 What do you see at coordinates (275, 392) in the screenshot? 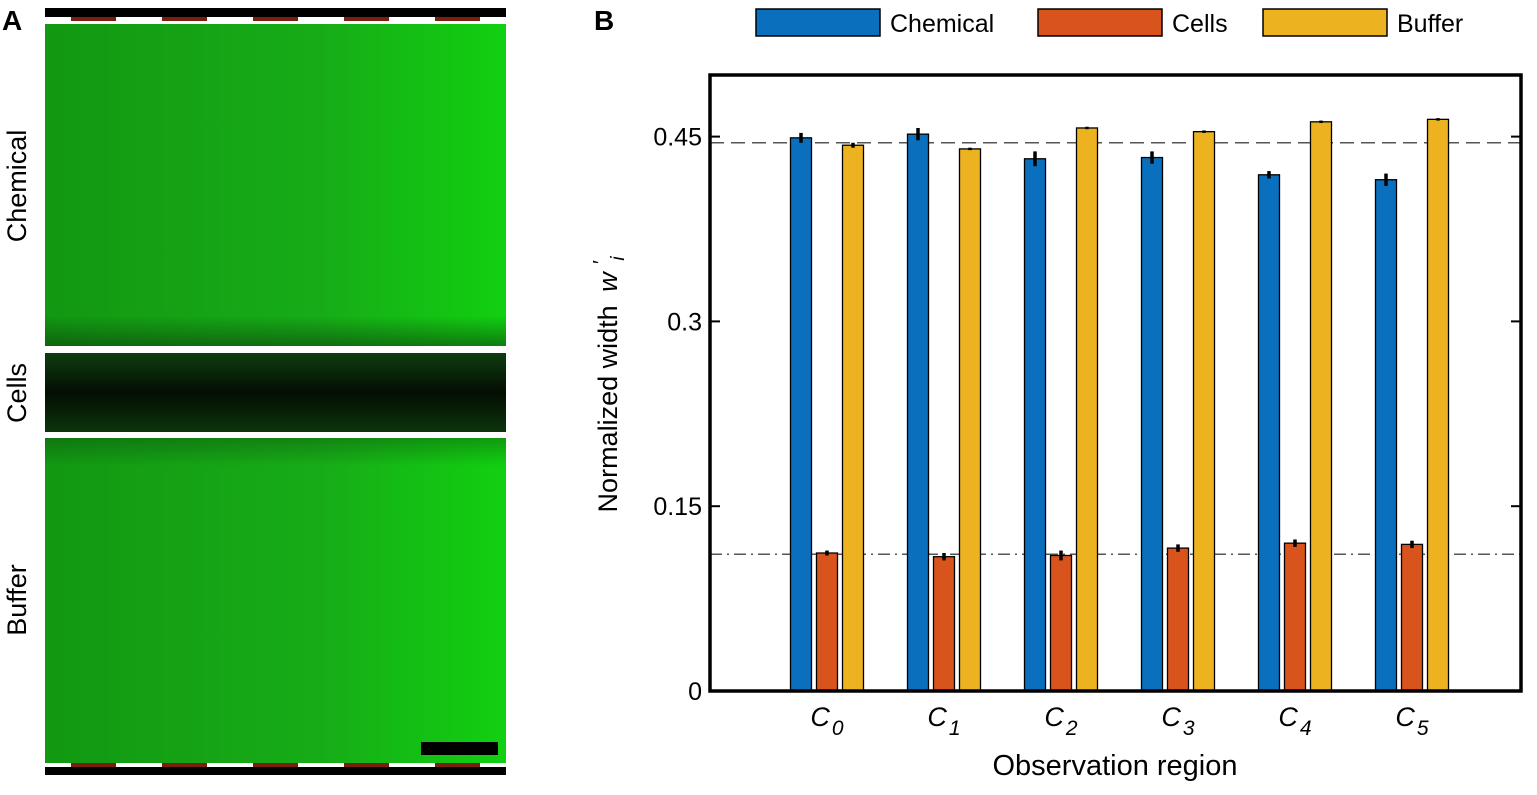
I see `cells-stream-image` at bounding box center [275, 392].